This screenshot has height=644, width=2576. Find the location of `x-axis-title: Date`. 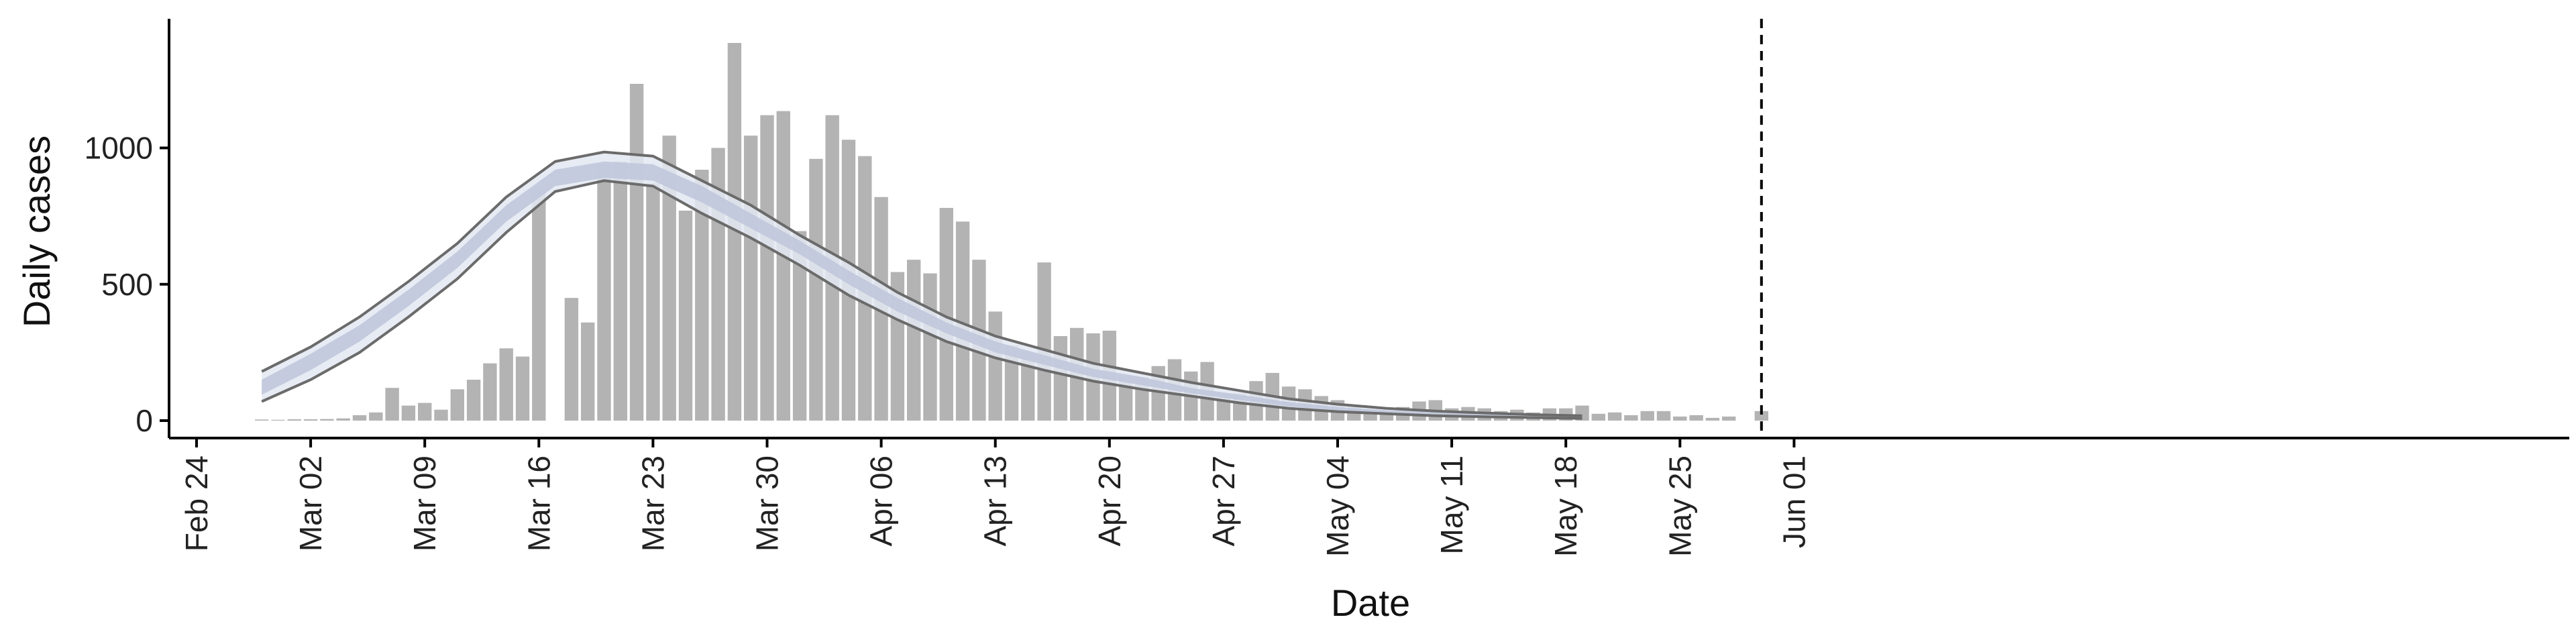

x-axis-title: Date is located at coordinates (1370, 603).